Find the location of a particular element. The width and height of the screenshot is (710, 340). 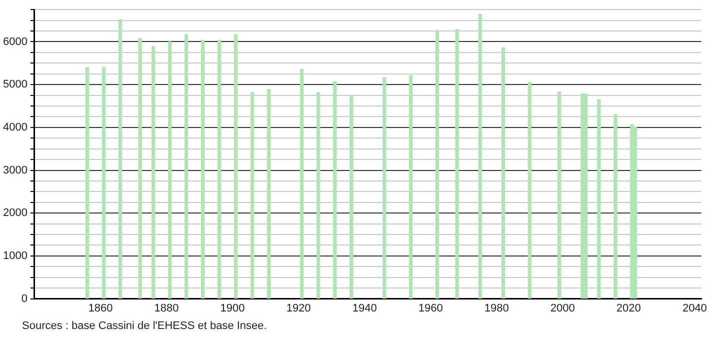

x-tick-label: 2020 is located at coordinates (628, 308).